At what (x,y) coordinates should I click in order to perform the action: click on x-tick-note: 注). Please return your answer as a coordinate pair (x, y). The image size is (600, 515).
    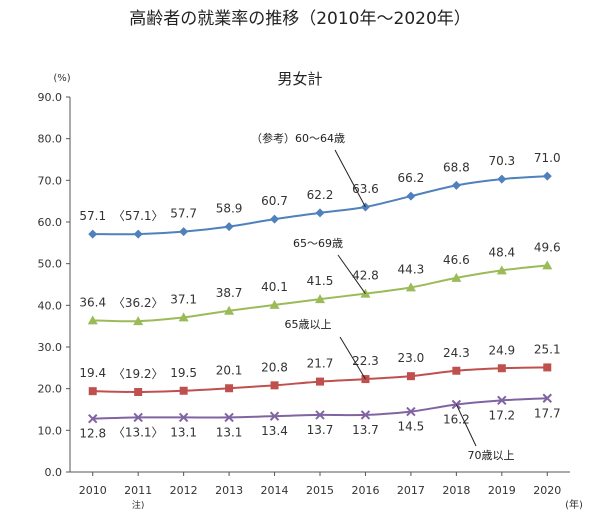
    Looking at the image, I should click on (138, 505).